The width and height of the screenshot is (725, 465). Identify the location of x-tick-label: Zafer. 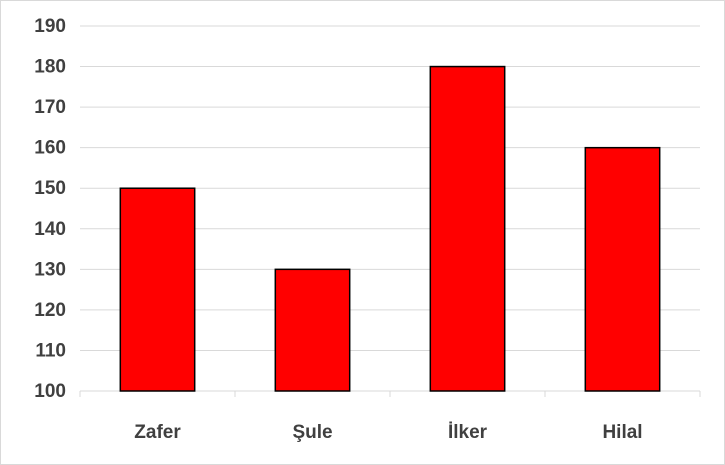
(157, 432).